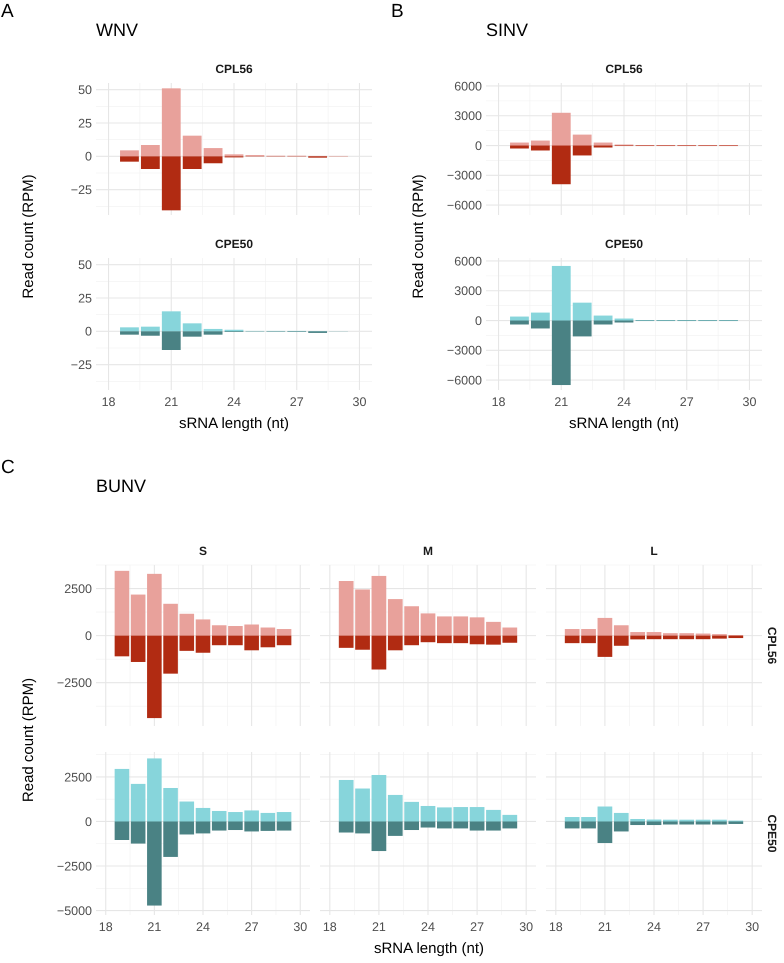 The image size is (784, 963). I want to click on chart-title: L, so click(654, 551).